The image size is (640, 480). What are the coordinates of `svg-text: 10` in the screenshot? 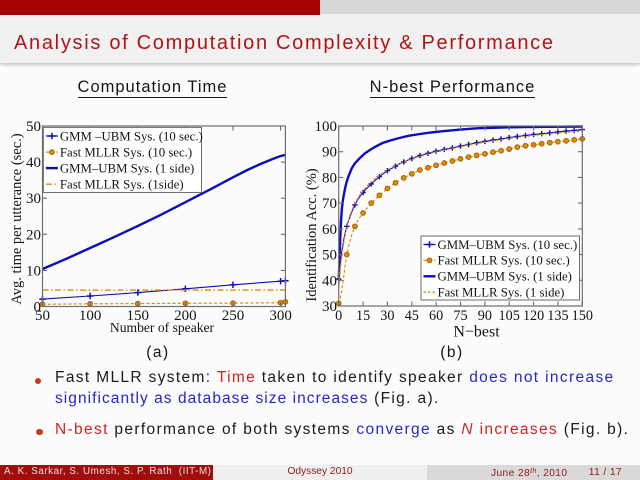 It's located at (33, 271).